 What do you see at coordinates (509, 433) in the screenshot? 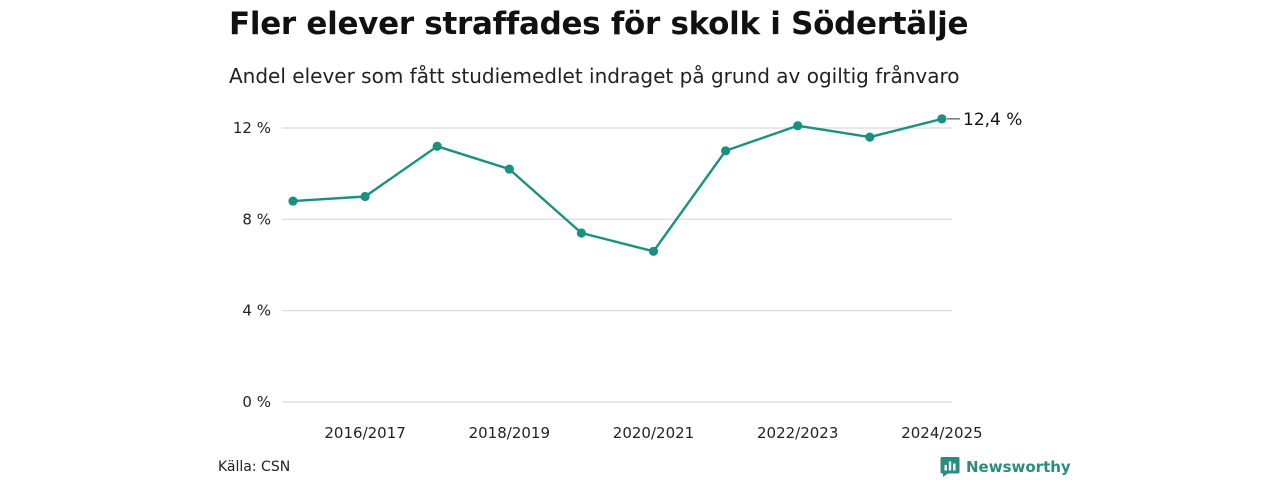
I see `x-tick-label: 2018/2019` at bounding box center [509, 433].